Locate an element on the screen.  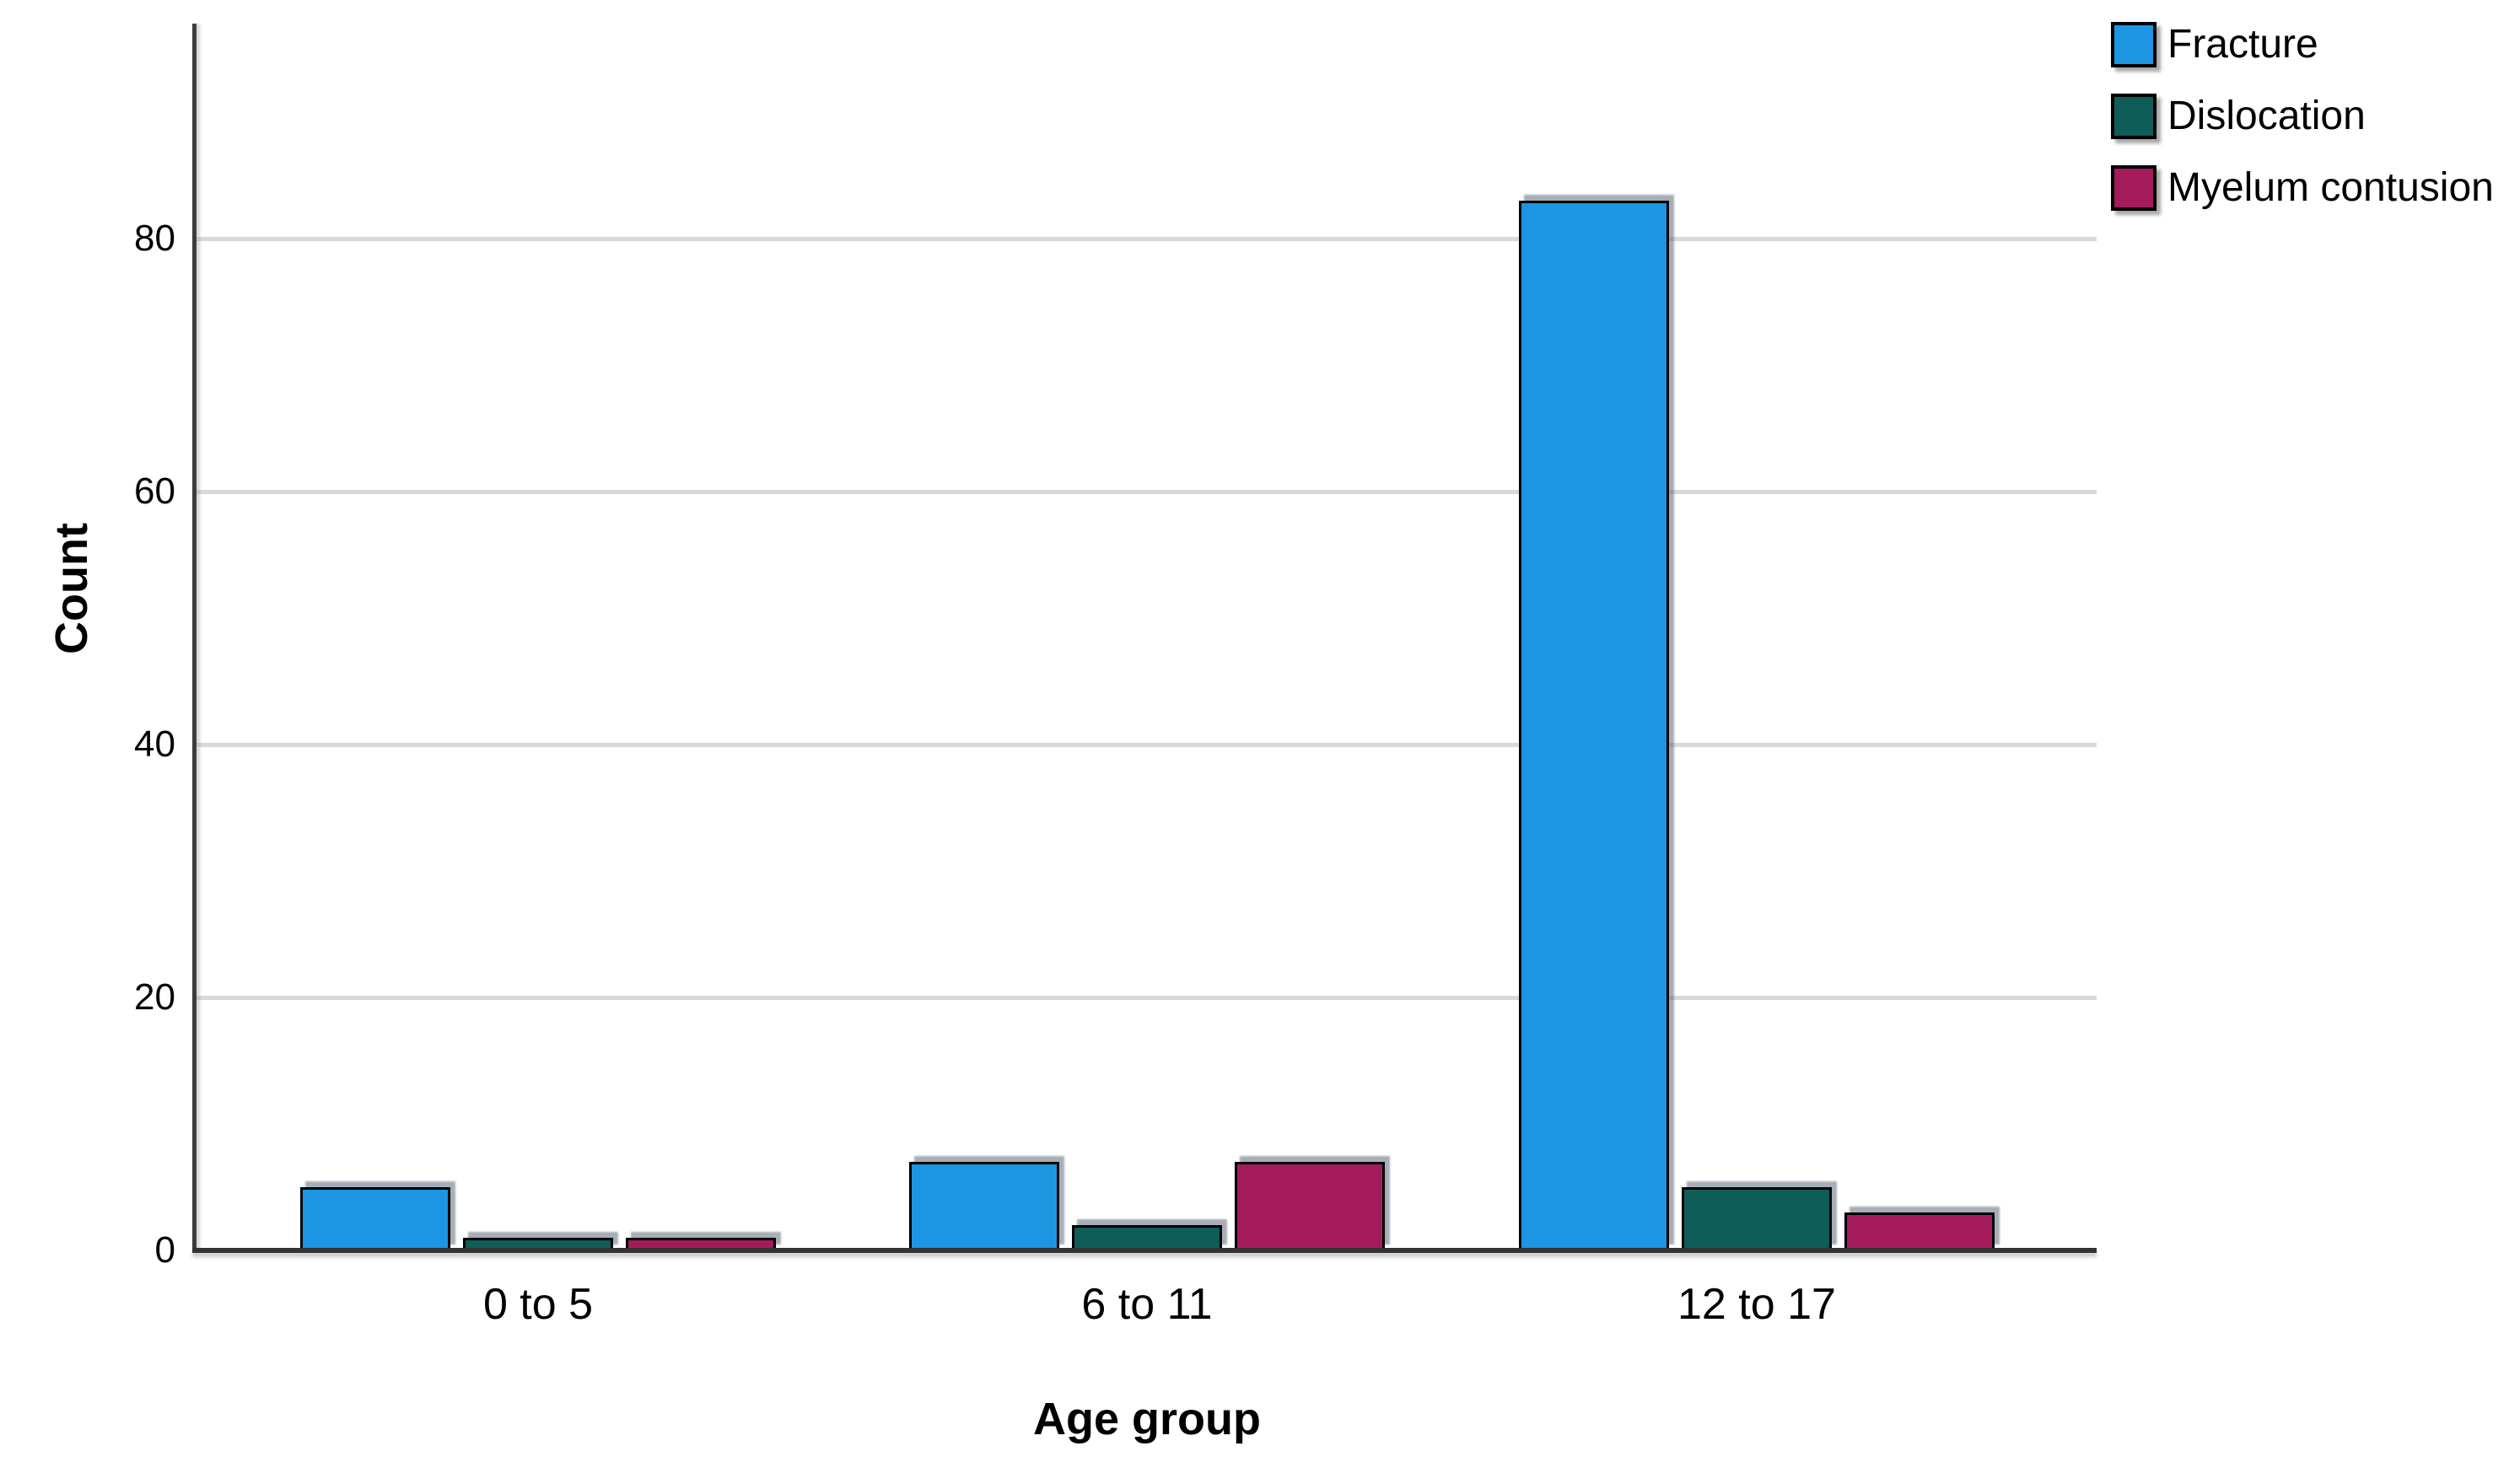
ytick-label-0: 0 is located at coordinates (165, 1250).